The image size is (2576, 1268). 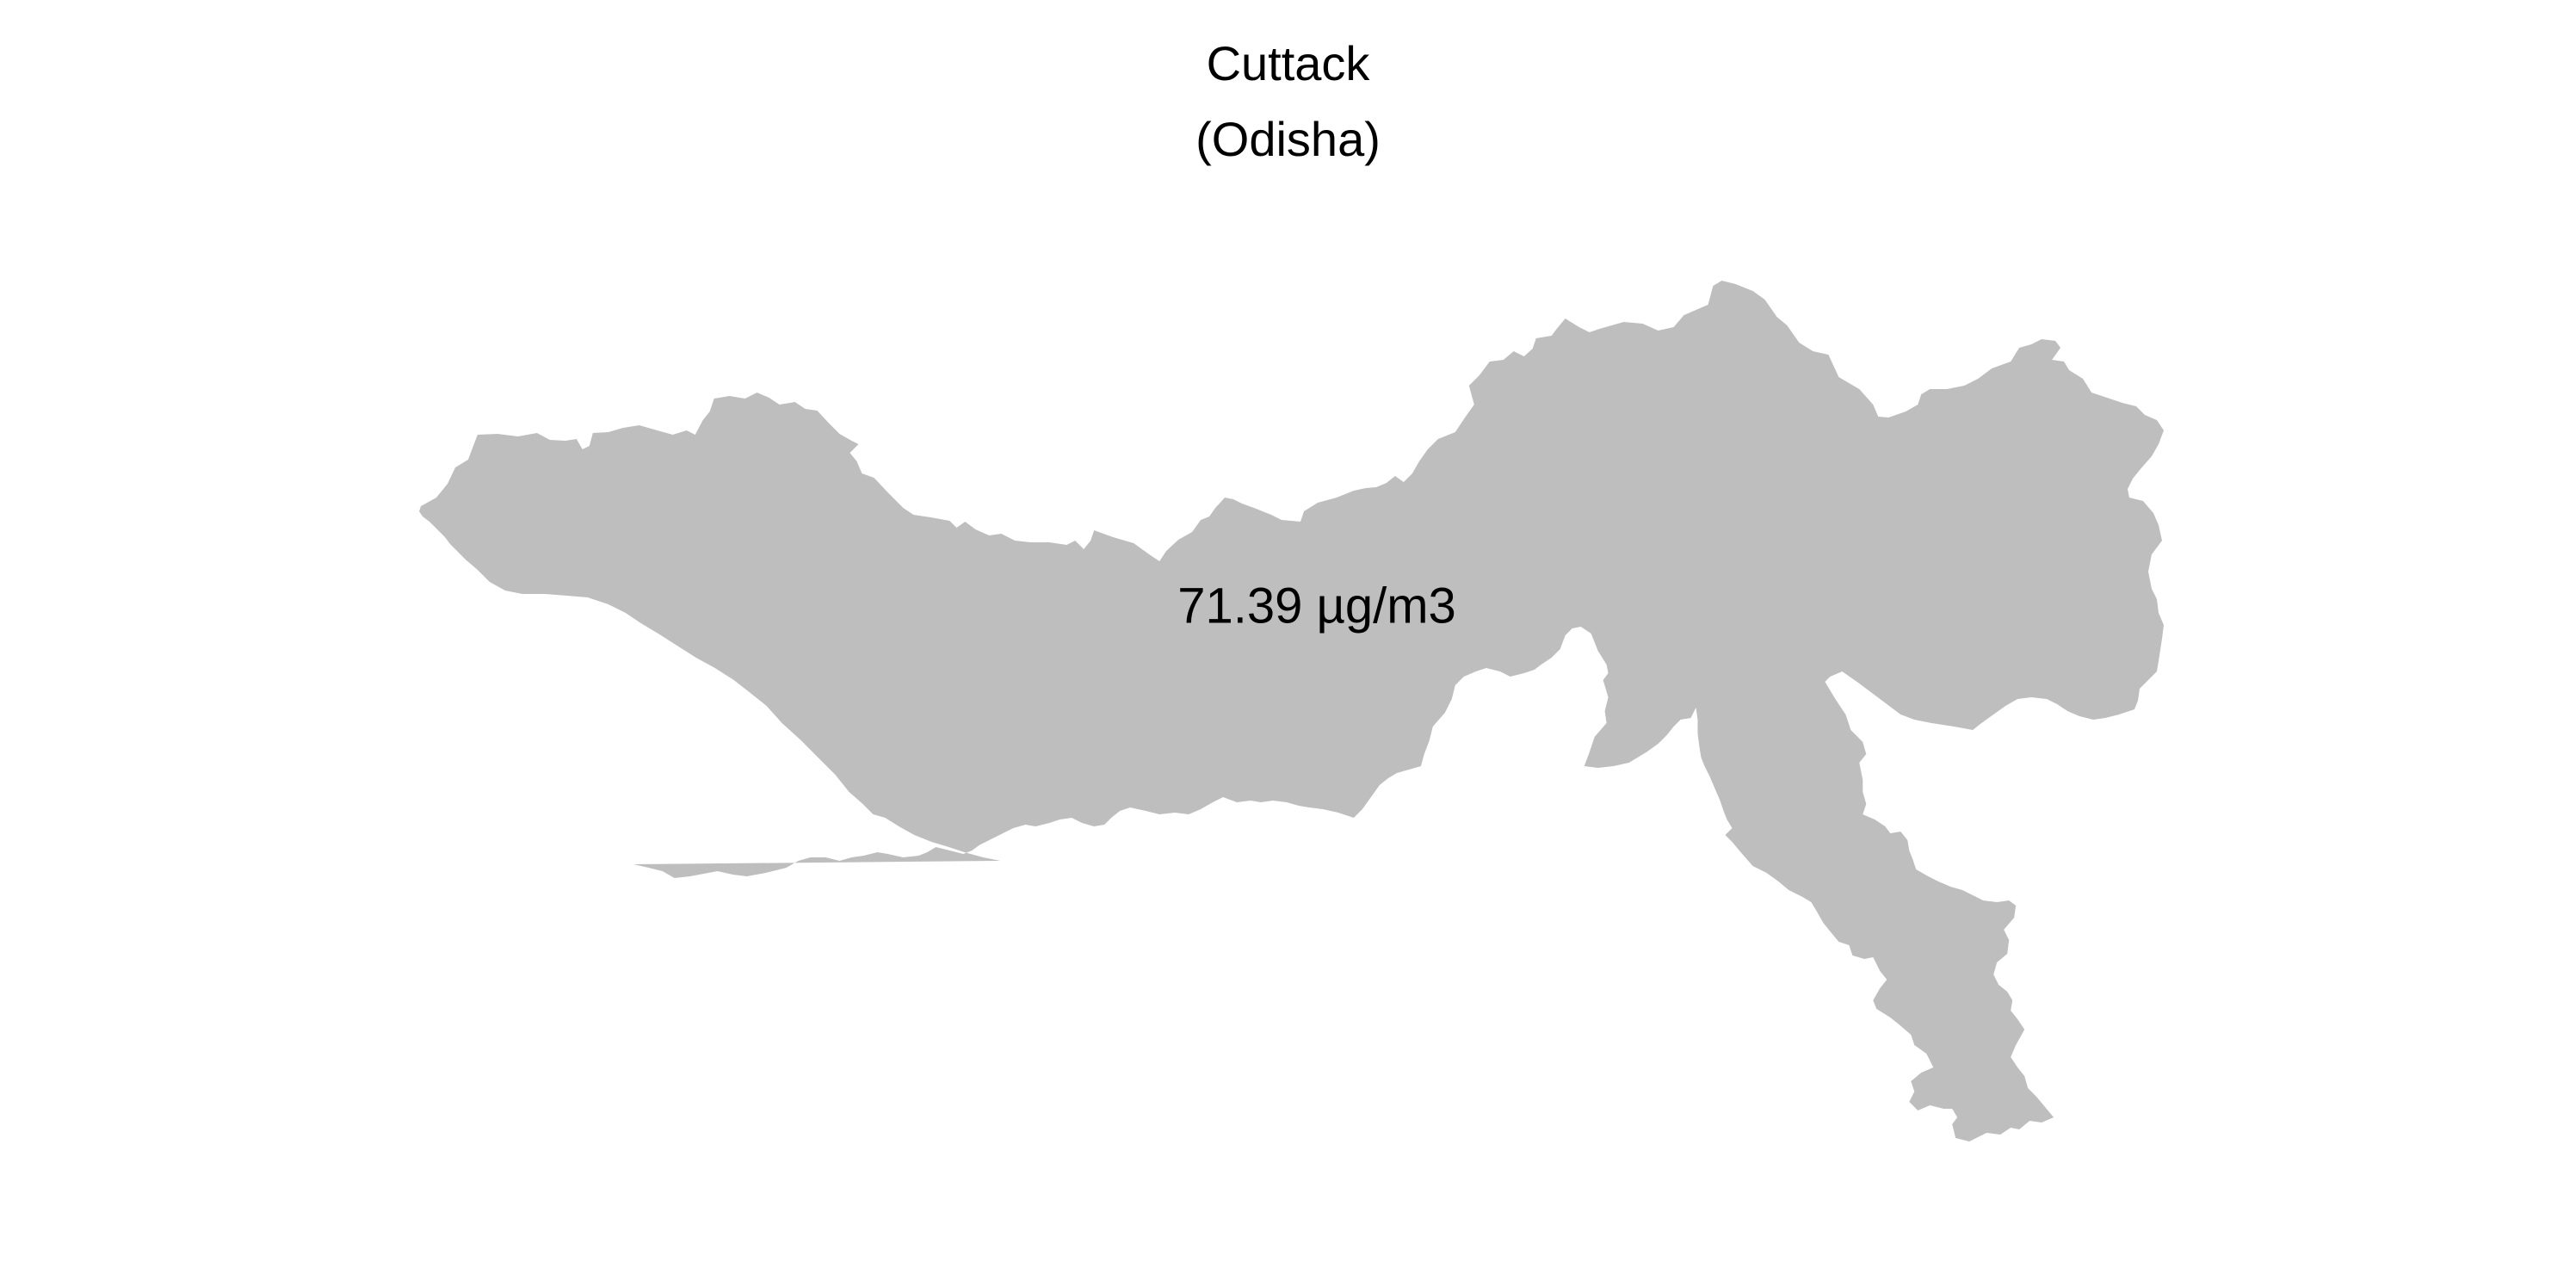 I want to click on pollution-value-label: 71.39 µg/m3, so click(x=1316, y=606).